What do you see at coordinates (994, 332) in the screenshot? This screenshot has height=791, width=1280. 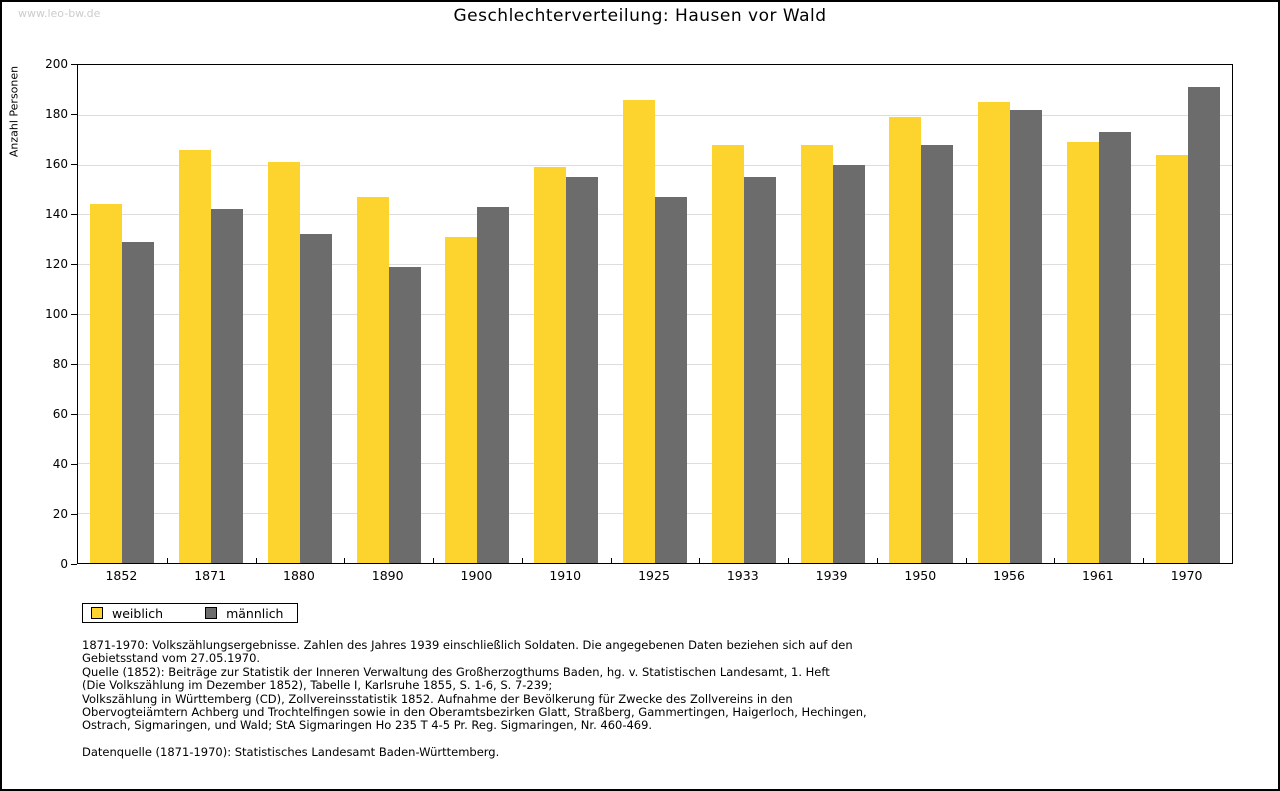 I see `bar-weiblich-1956` at bounding box center [994, 332].